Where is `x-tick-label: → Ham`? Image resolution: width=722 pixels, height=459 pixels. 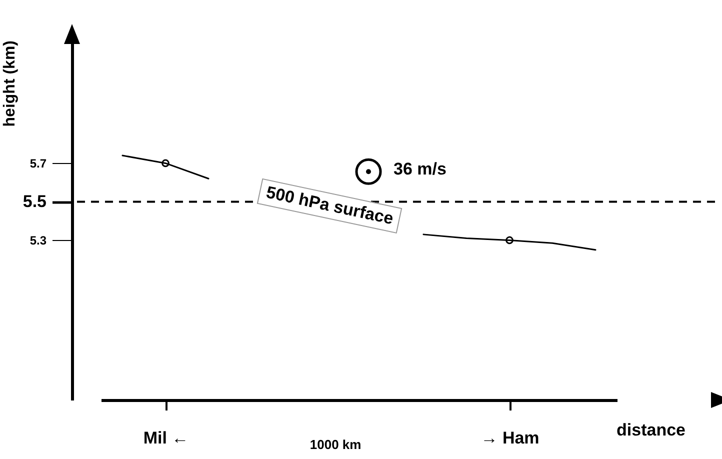
x-tick-label: → Ham is located at coordinates (510, 438).